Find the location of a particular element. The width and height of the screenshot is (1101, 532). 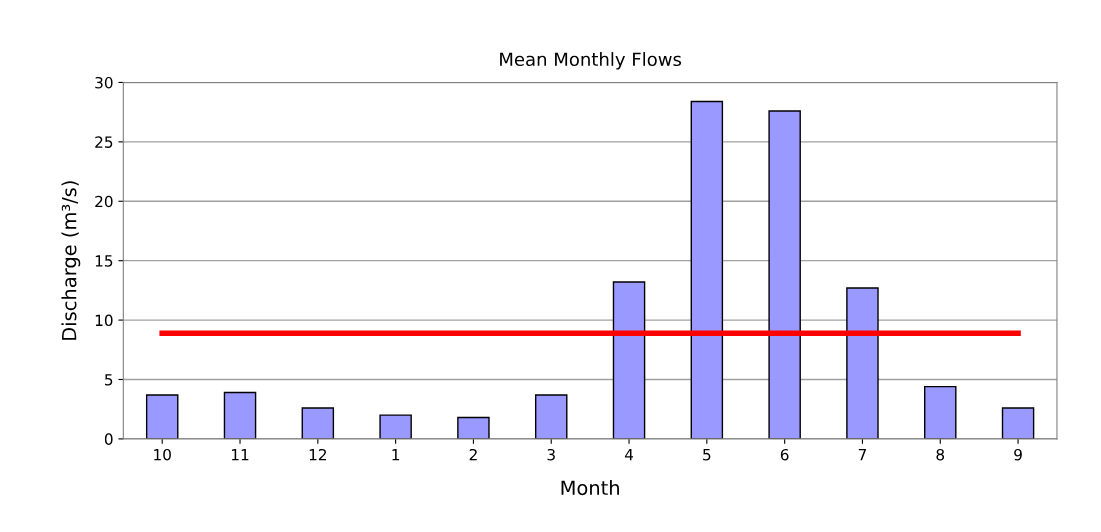

x-tick-label: 5 is located at coordinates (707, 455).